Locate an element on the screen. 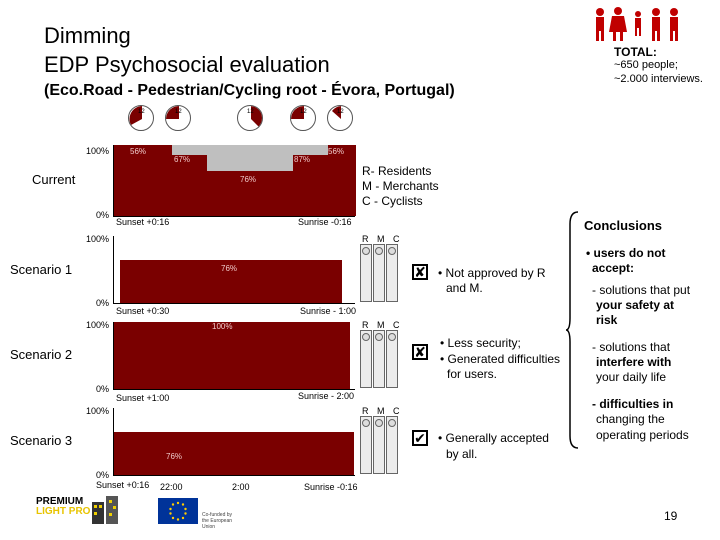  s3-top-label: 100% is located at coordinates (98, 411).